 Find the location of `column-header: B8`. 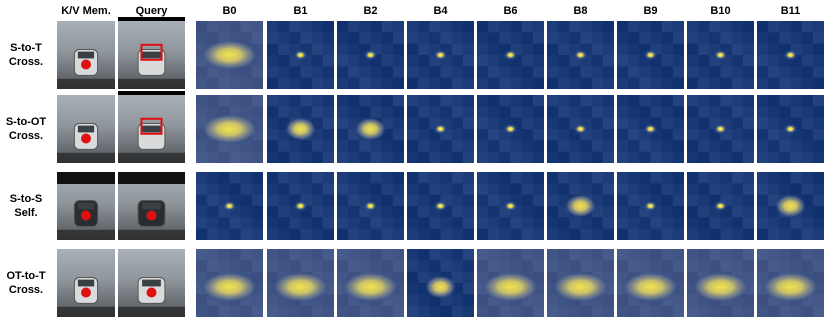

column-header: B8 is located at coordinates (580, 11).